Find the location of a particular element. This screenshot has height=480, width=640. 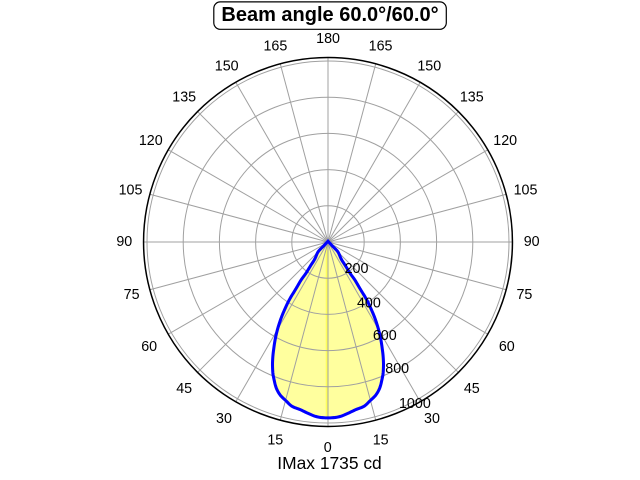

svg-text: 0 is located at coordinates (328, 448).